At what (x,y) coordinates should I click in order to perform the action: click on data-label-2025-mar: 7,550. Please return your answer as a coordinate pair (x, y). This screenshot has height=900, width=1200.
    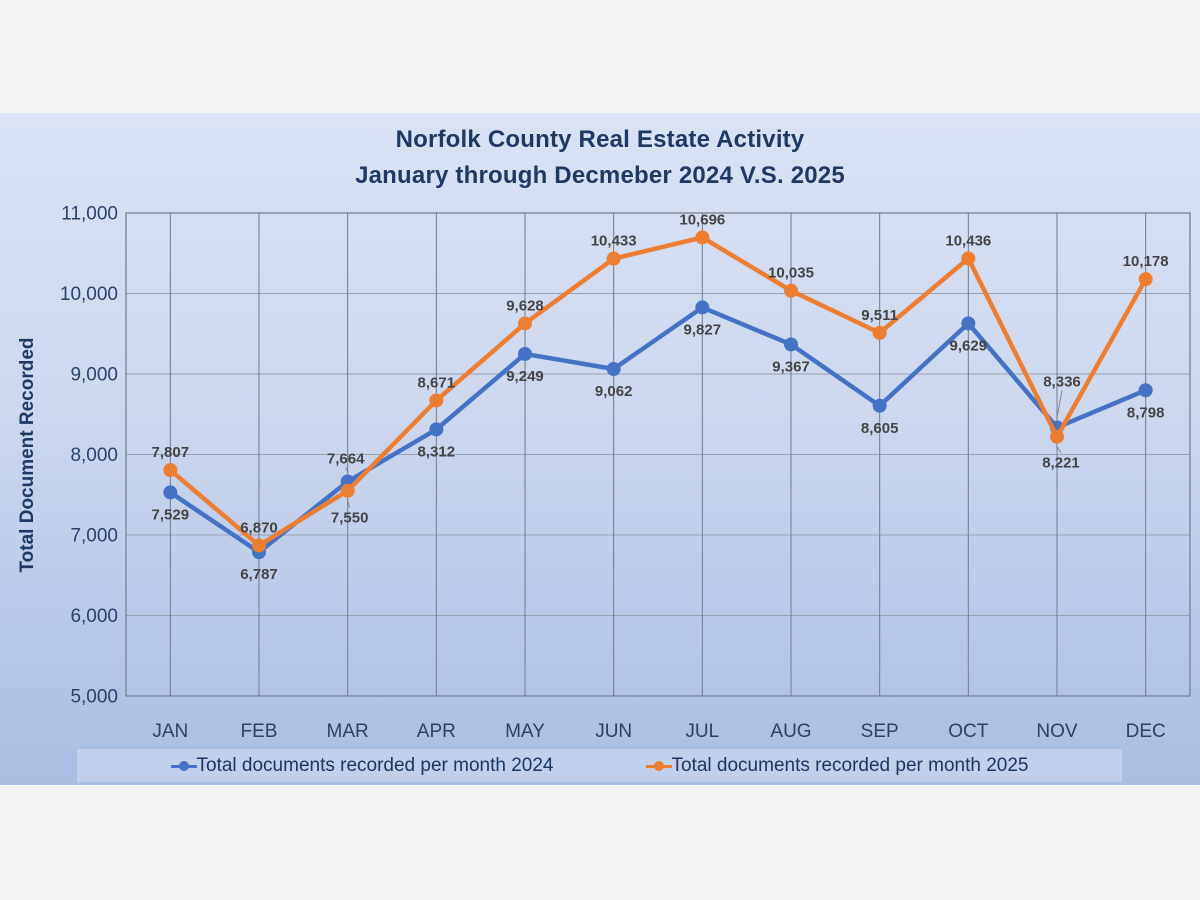
    Looking at the image, I should click on (350, 518).